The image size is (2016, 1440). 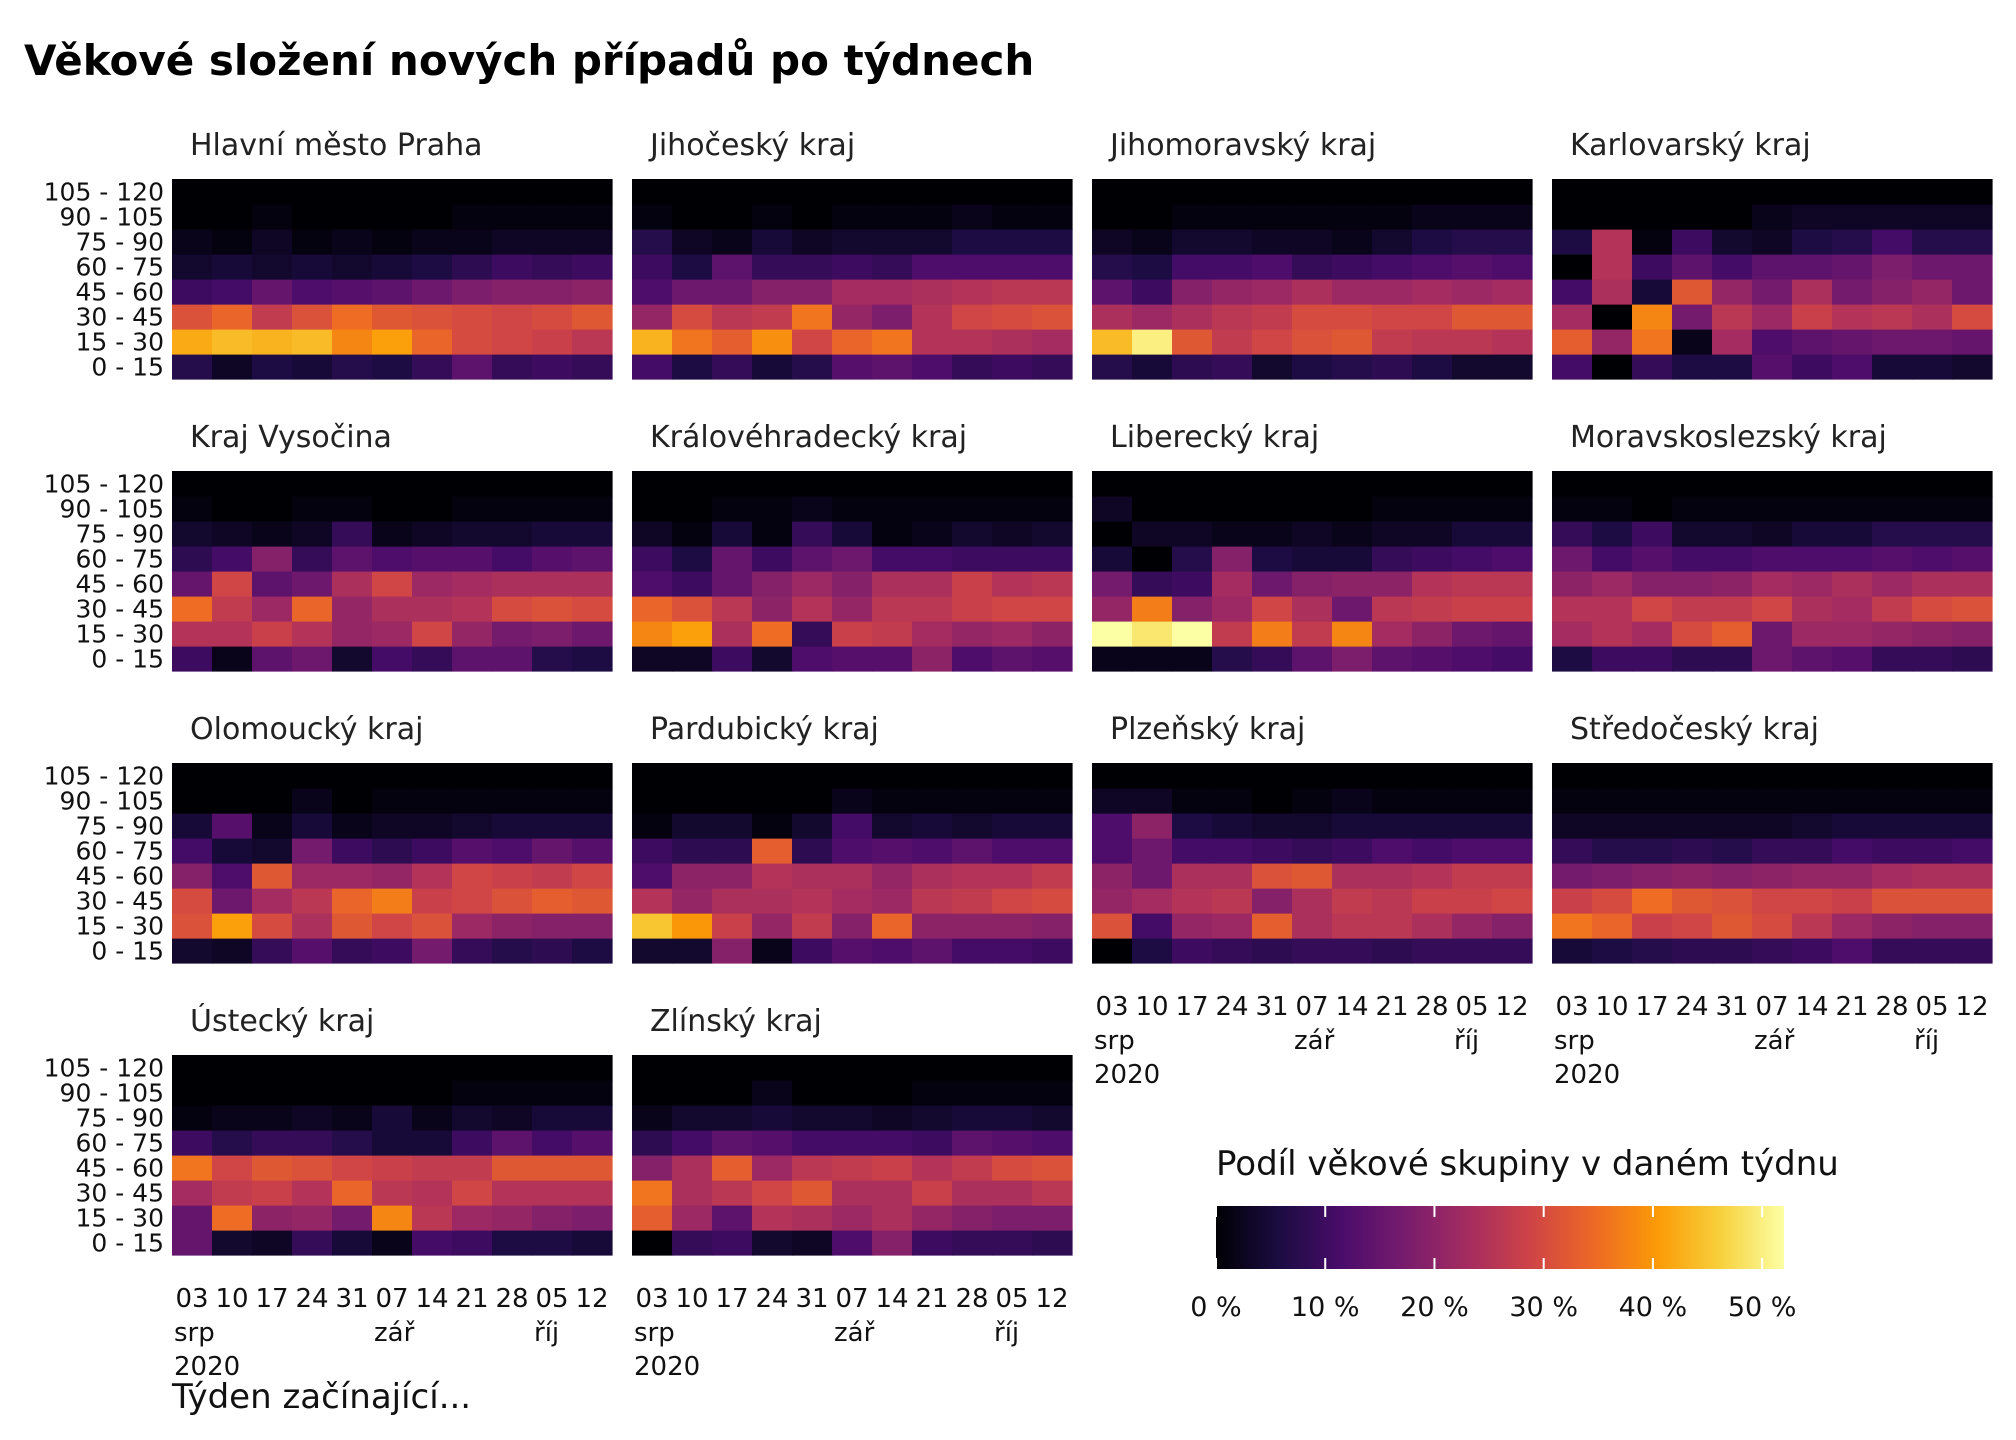 What do you see at coordinates (654, 1333) in the screenshot?
I see `x-tick-label: srp` at bounding box center [654, 1333].